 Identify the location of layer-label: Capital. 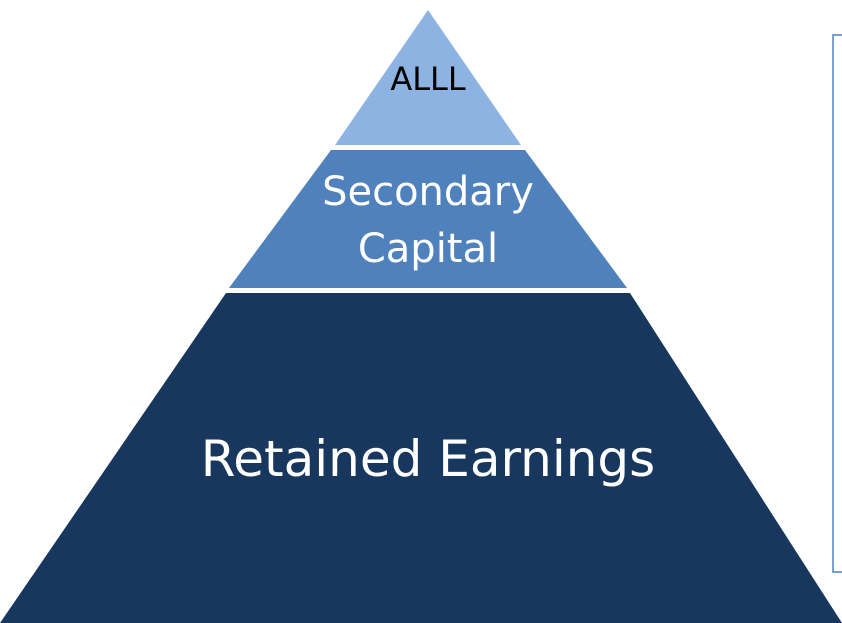
(428, 249).